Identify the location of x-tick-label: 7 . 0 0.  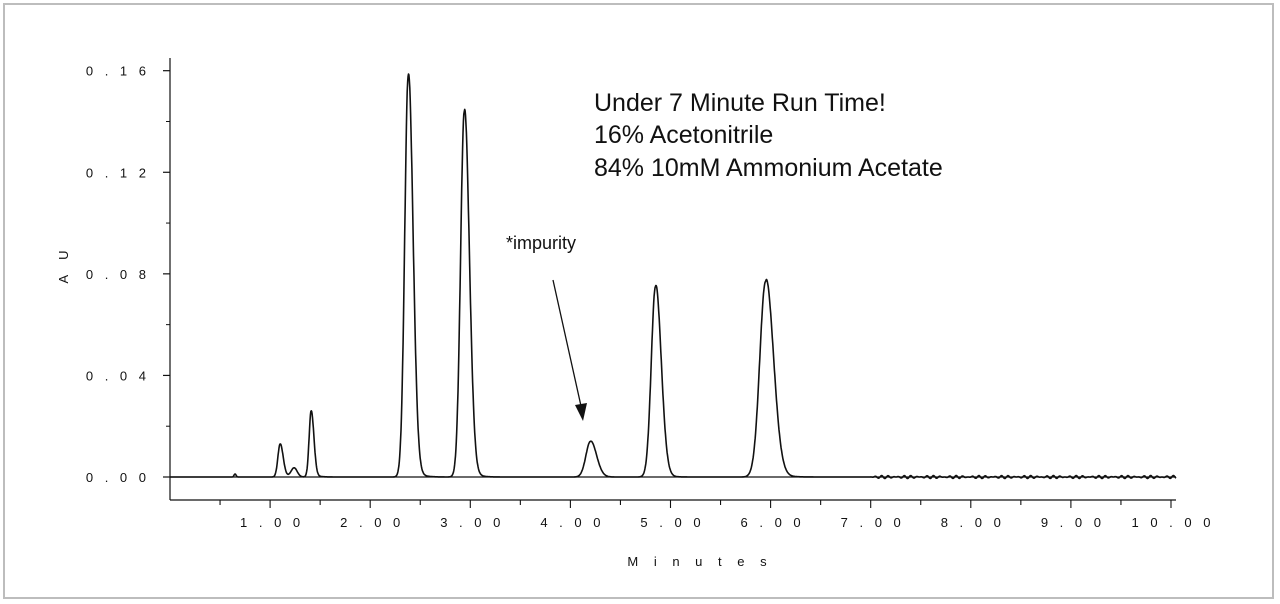
(873, 522).